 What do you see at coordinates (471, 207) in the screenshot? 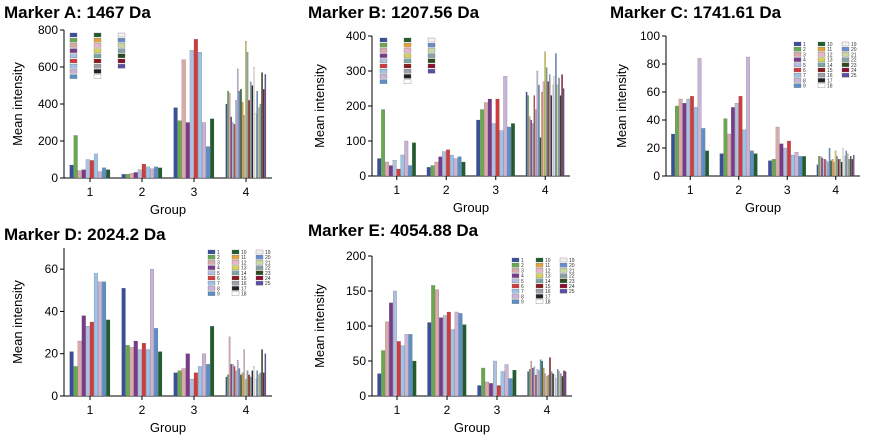
I see `x-axis-label: Group` at bounding box center [471, 207].